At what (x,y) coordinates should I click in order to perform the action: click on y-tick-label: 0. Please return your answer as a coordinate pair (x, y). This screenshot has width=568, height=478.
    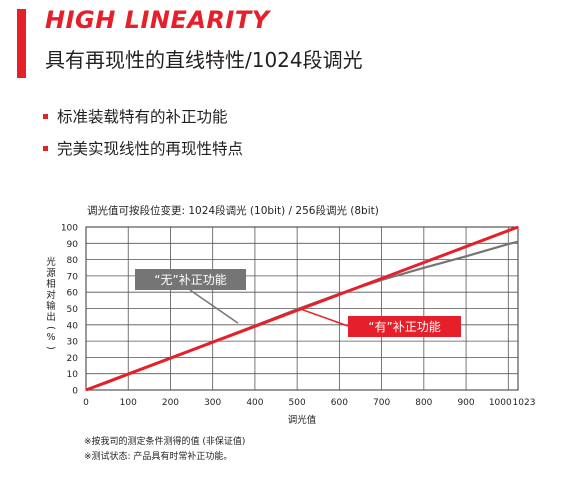
    Looking at the image, I should click on (75, 392).